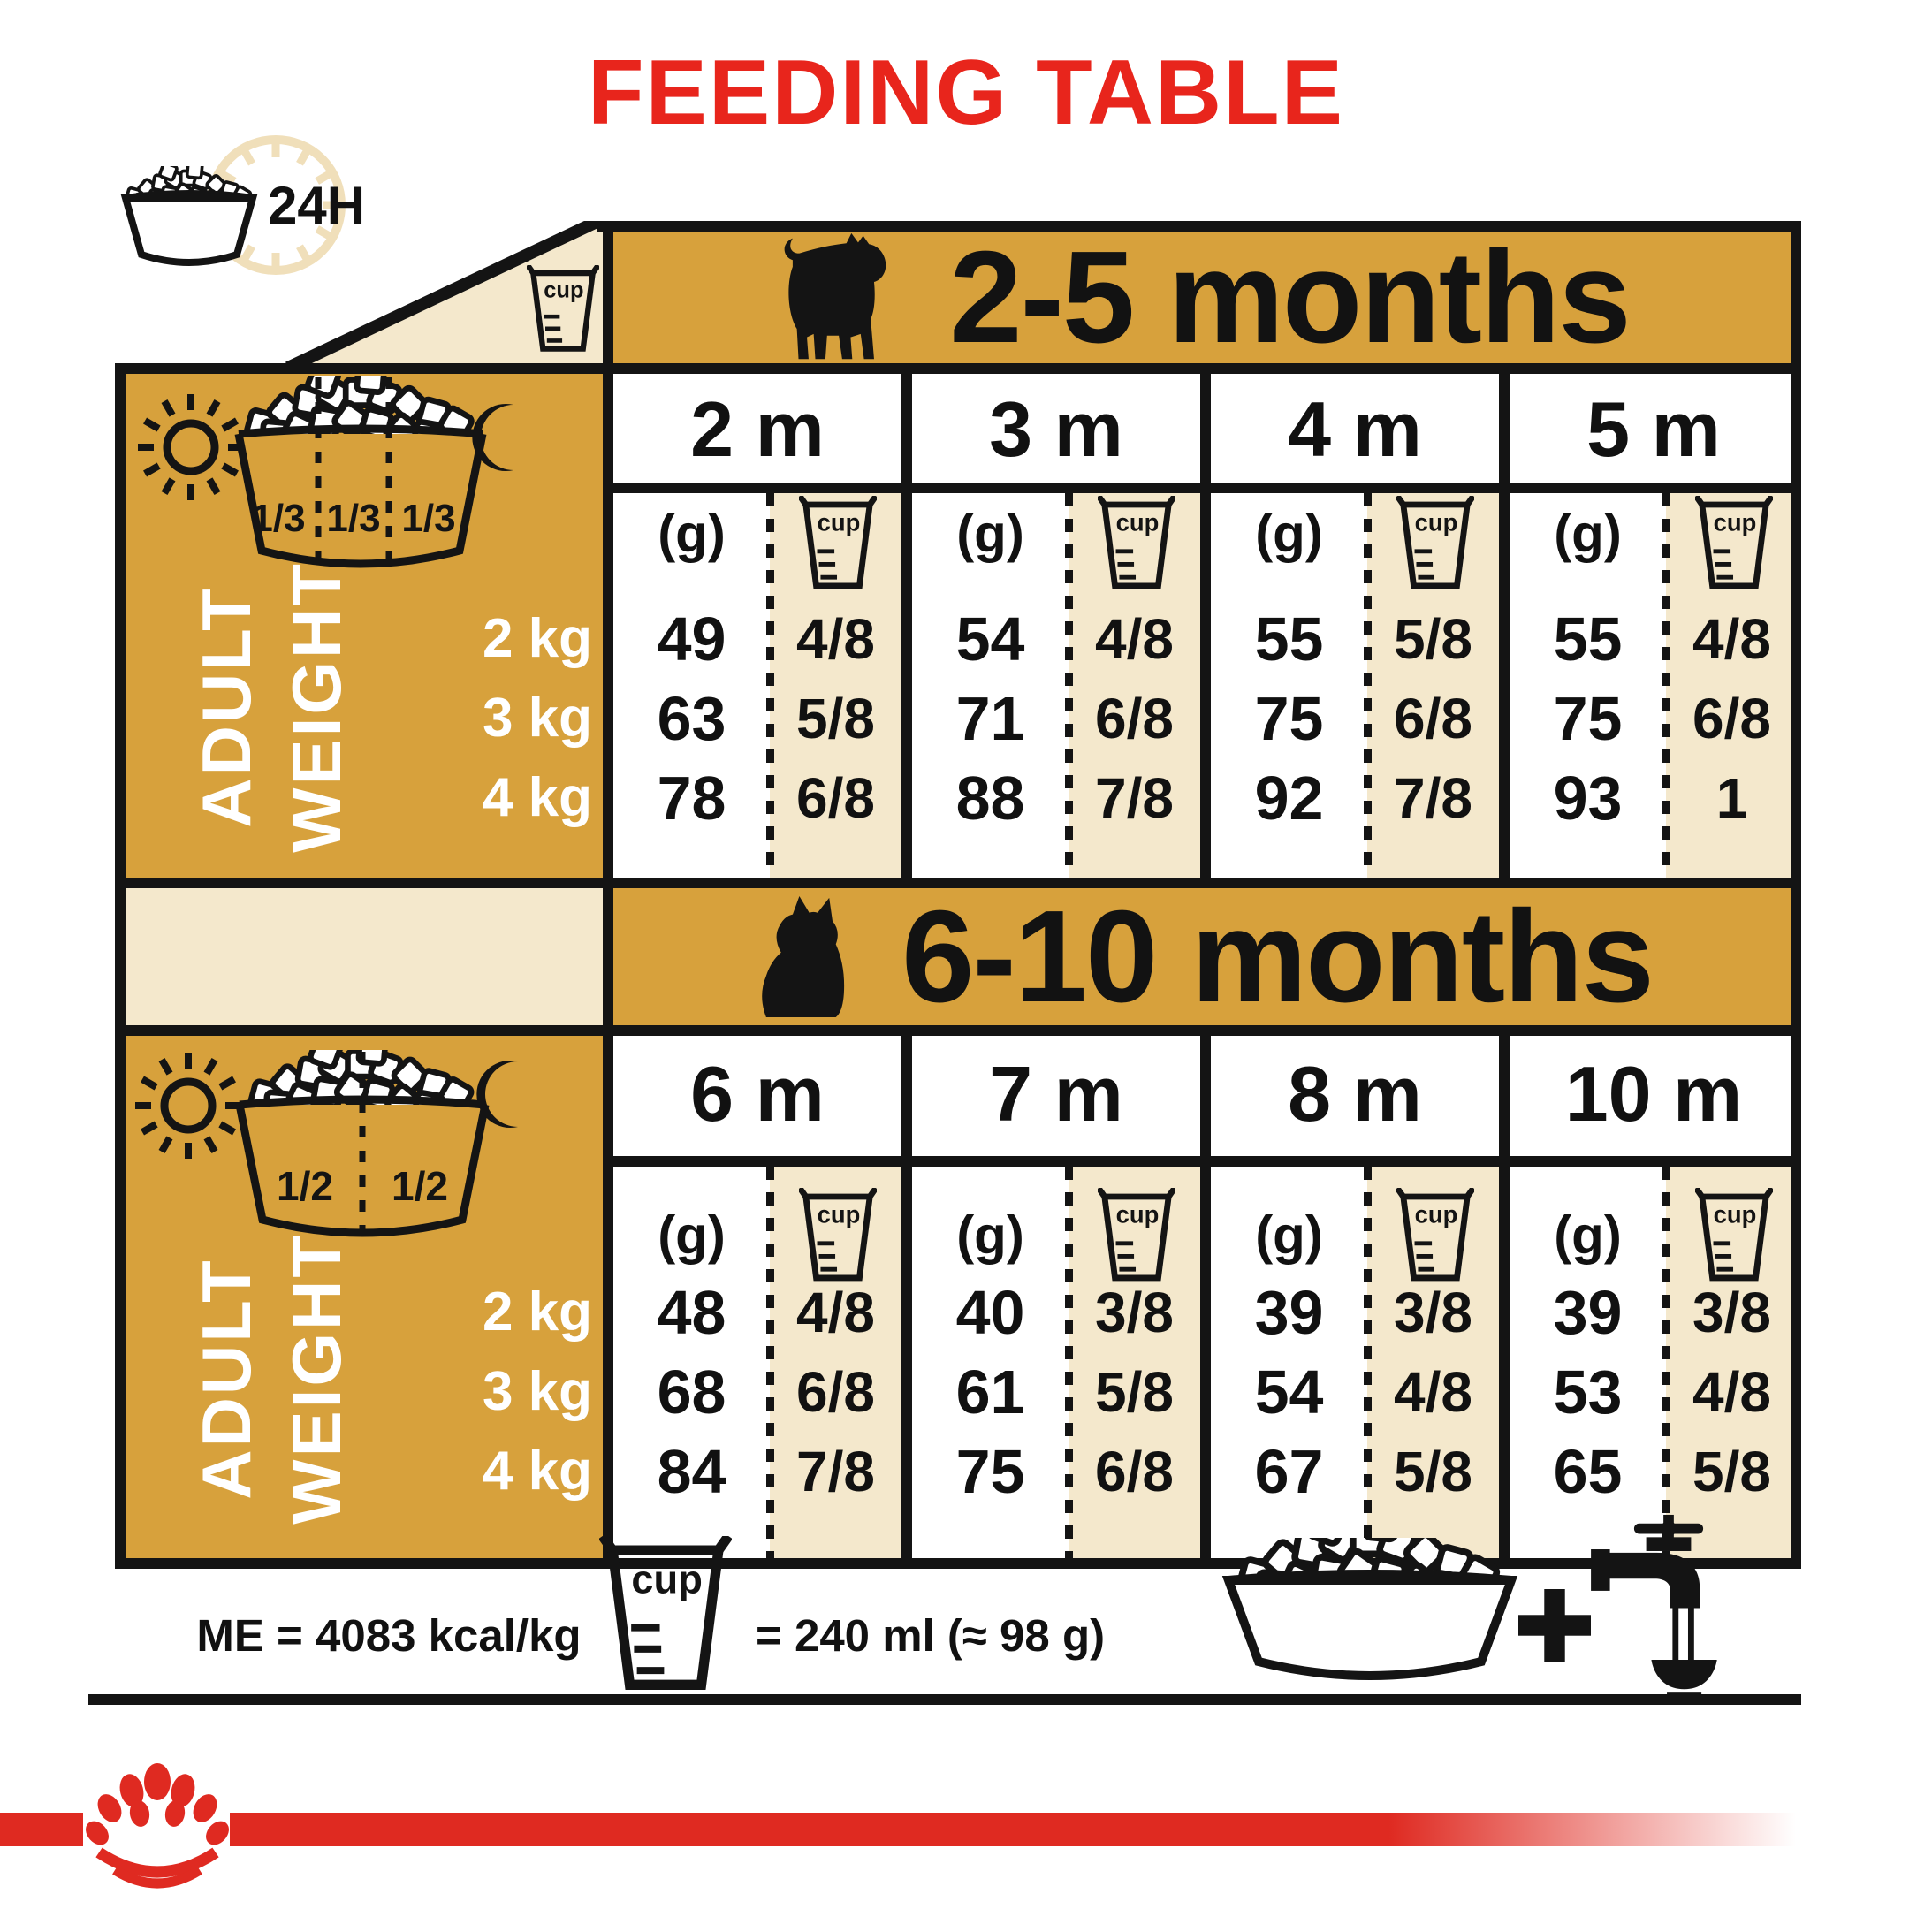 This screenshot has width=1932, height=1932. I want to click on grams-value: 93, so click(1588, 798).